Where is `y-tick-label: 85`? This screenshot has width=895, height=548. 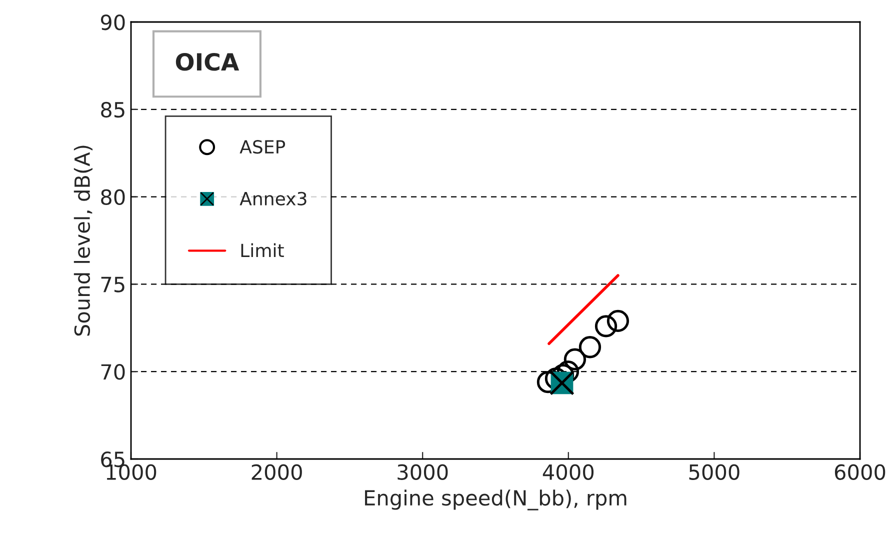 y-tick-label: 85 is located at coordinates (112, 110).